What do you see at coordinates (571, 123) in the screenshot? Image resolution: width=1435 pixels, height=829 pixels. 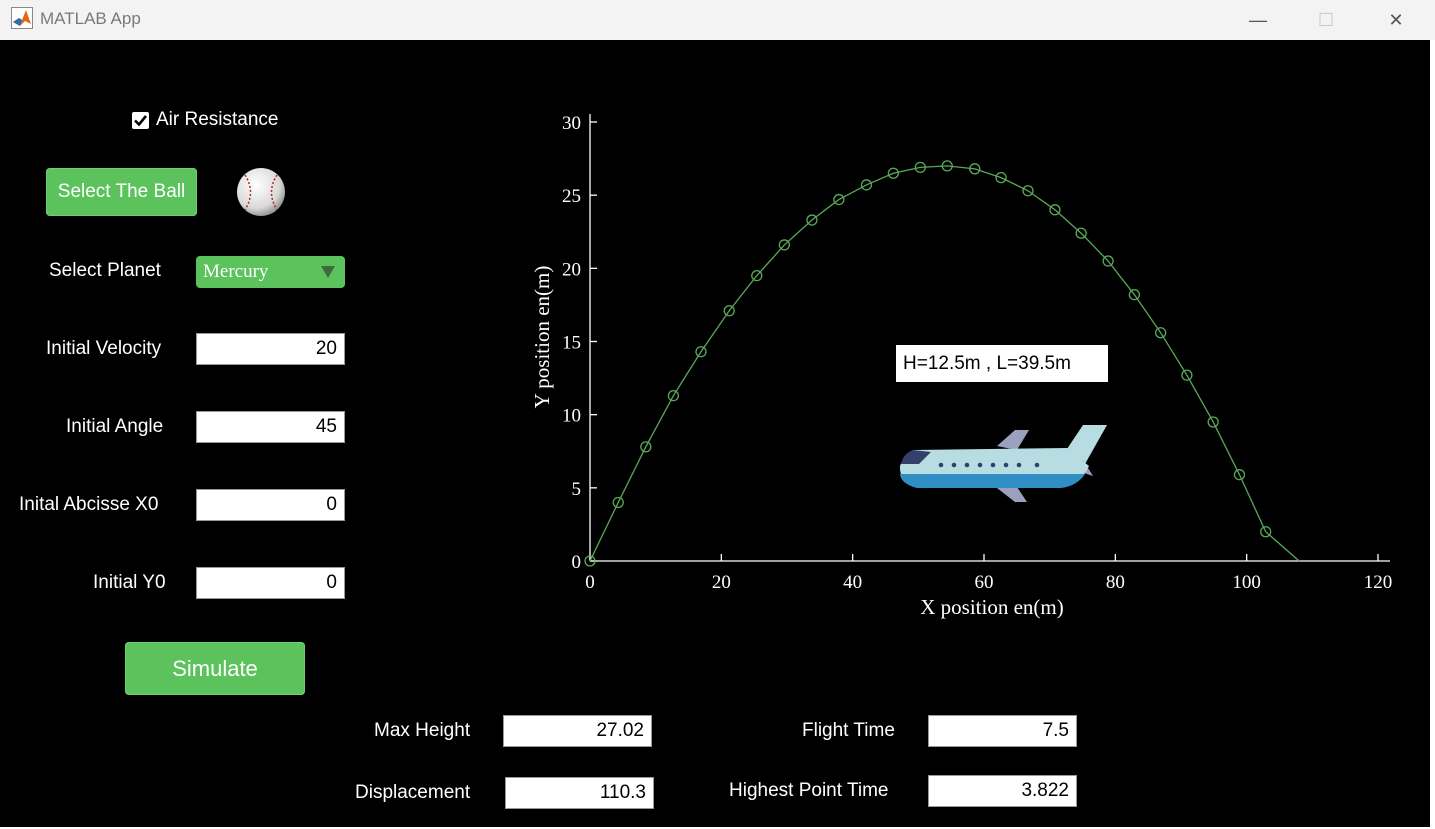 I see `y-tick-label: 30` at bounding box center [571, 123].